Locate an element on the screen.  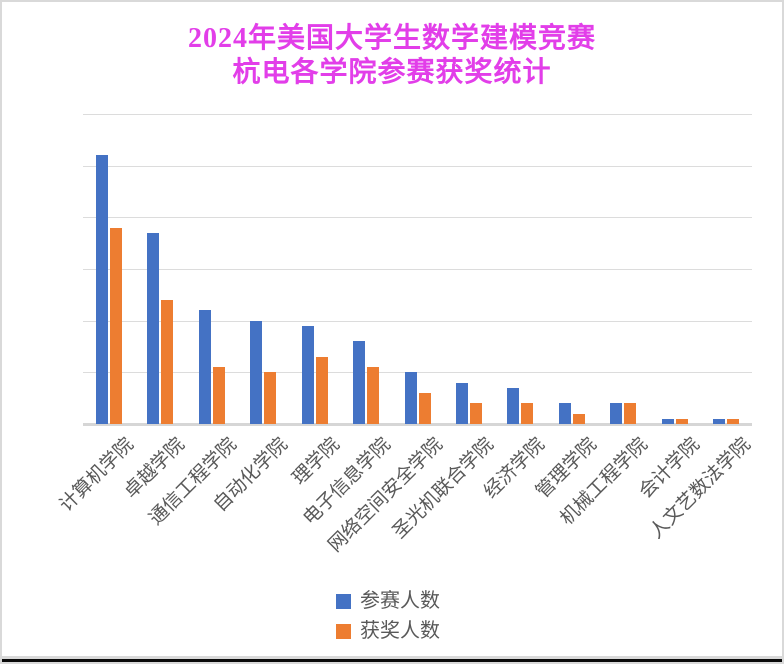
legend-swatch-participants-icon is located at coordinates (343, 601).